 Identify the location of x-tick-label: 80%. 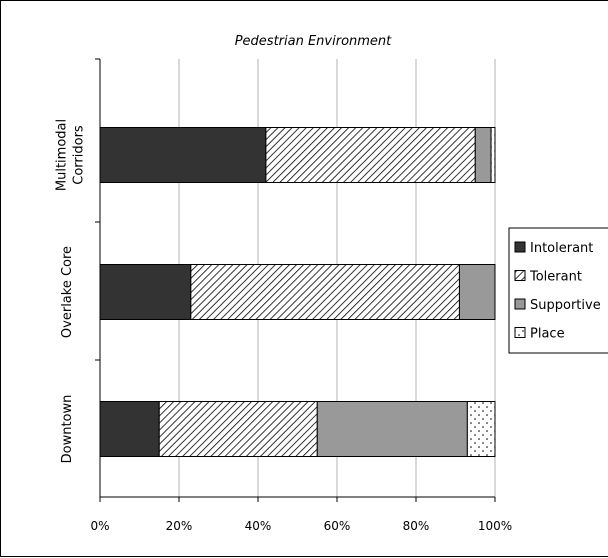
(416, 526).